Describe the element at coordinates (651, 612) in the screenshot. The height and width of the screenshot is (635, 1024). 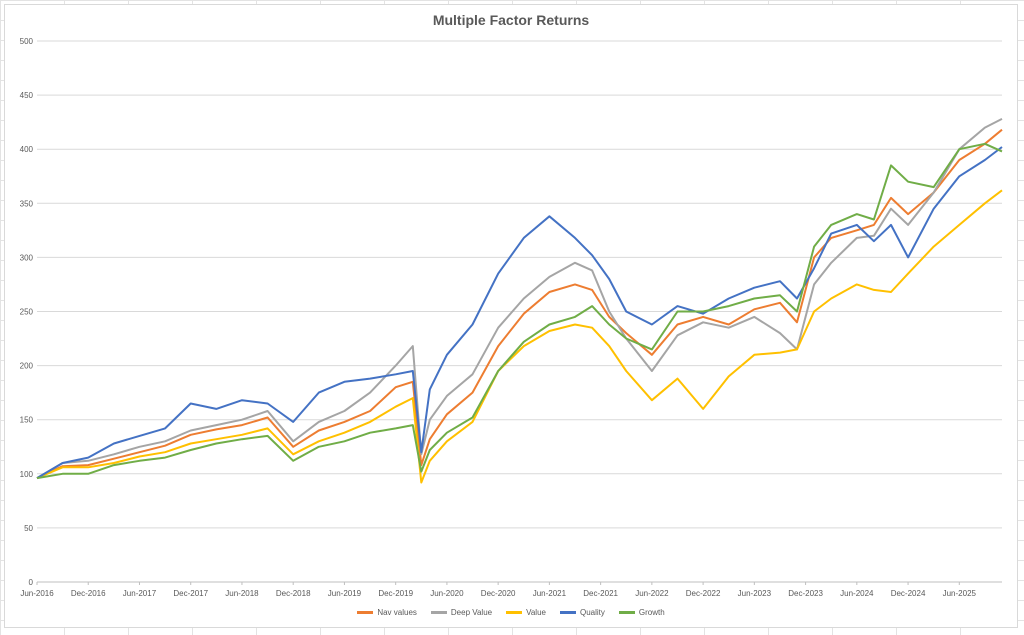
I see `legend-label: Growth` at that location.